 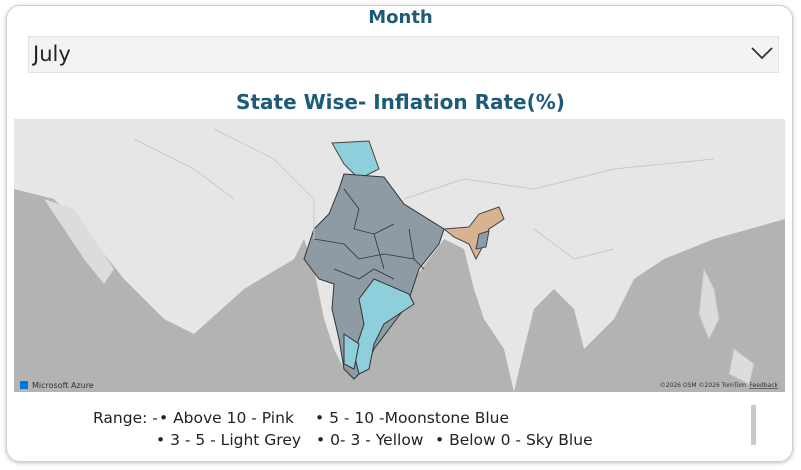 I want to click on map-feedback: Feedback, so click(x=763, y=385).